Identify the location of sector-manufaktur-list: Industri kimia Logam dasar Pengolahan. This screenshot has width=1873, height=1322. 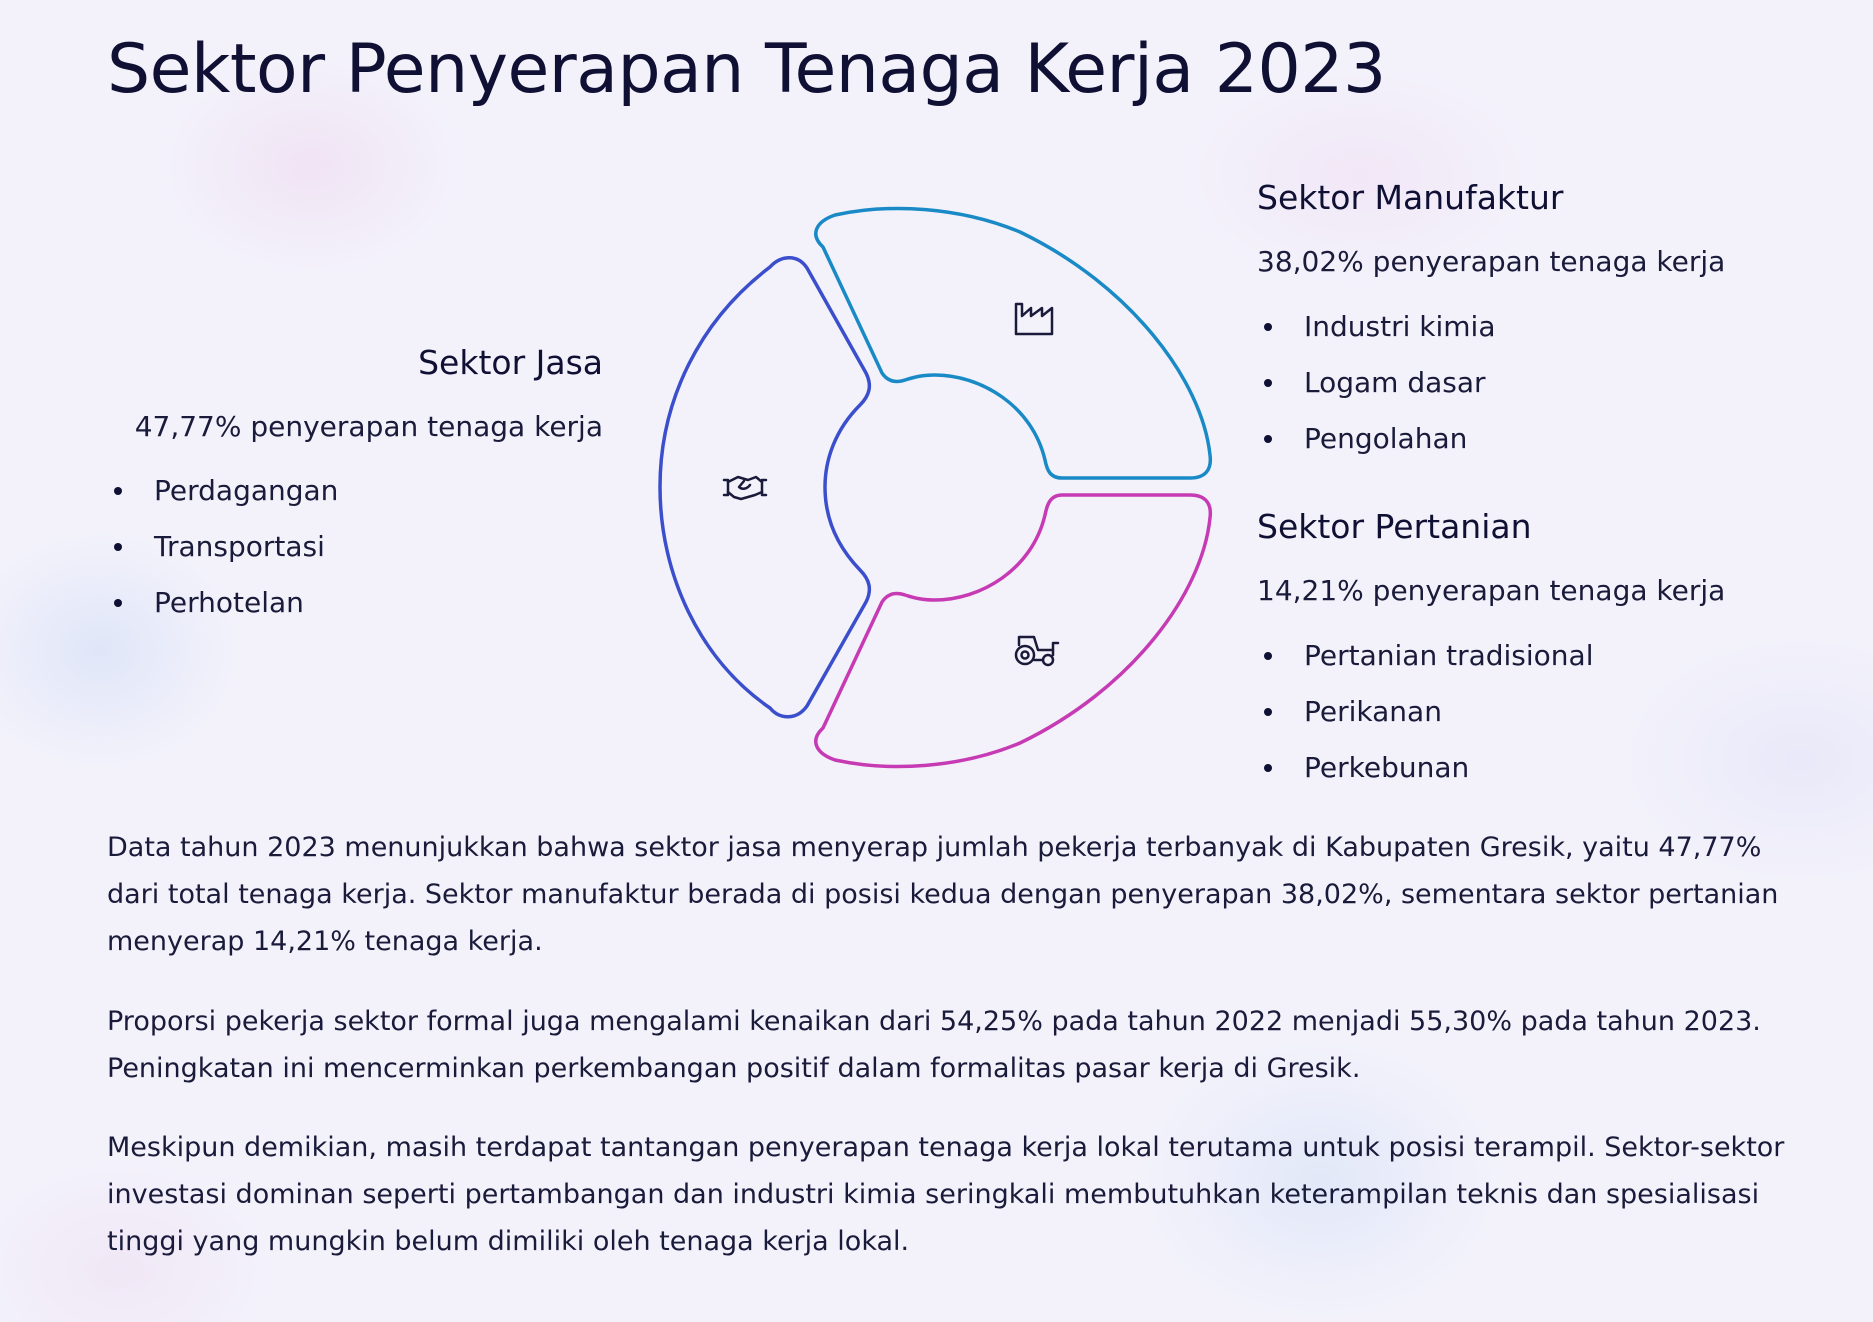
(1376, 394).